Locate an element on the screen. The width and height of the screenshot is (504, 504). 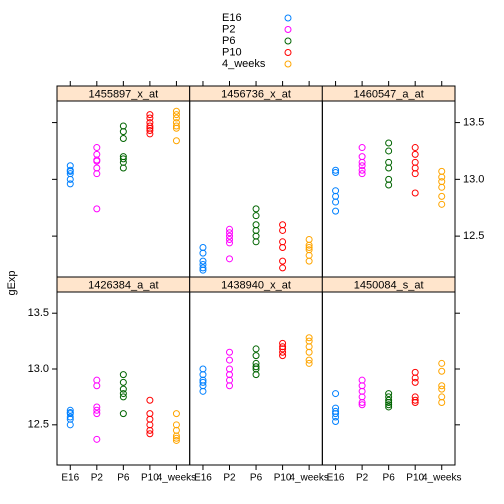
y-tick-label: 12.5 is located at coordinates (38, 425).